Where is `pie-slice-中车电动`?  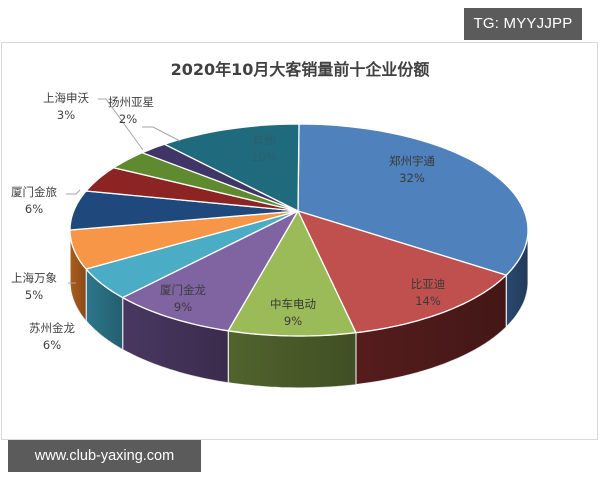 pie-slice-中车电动 is located at coordinates (292, 273).